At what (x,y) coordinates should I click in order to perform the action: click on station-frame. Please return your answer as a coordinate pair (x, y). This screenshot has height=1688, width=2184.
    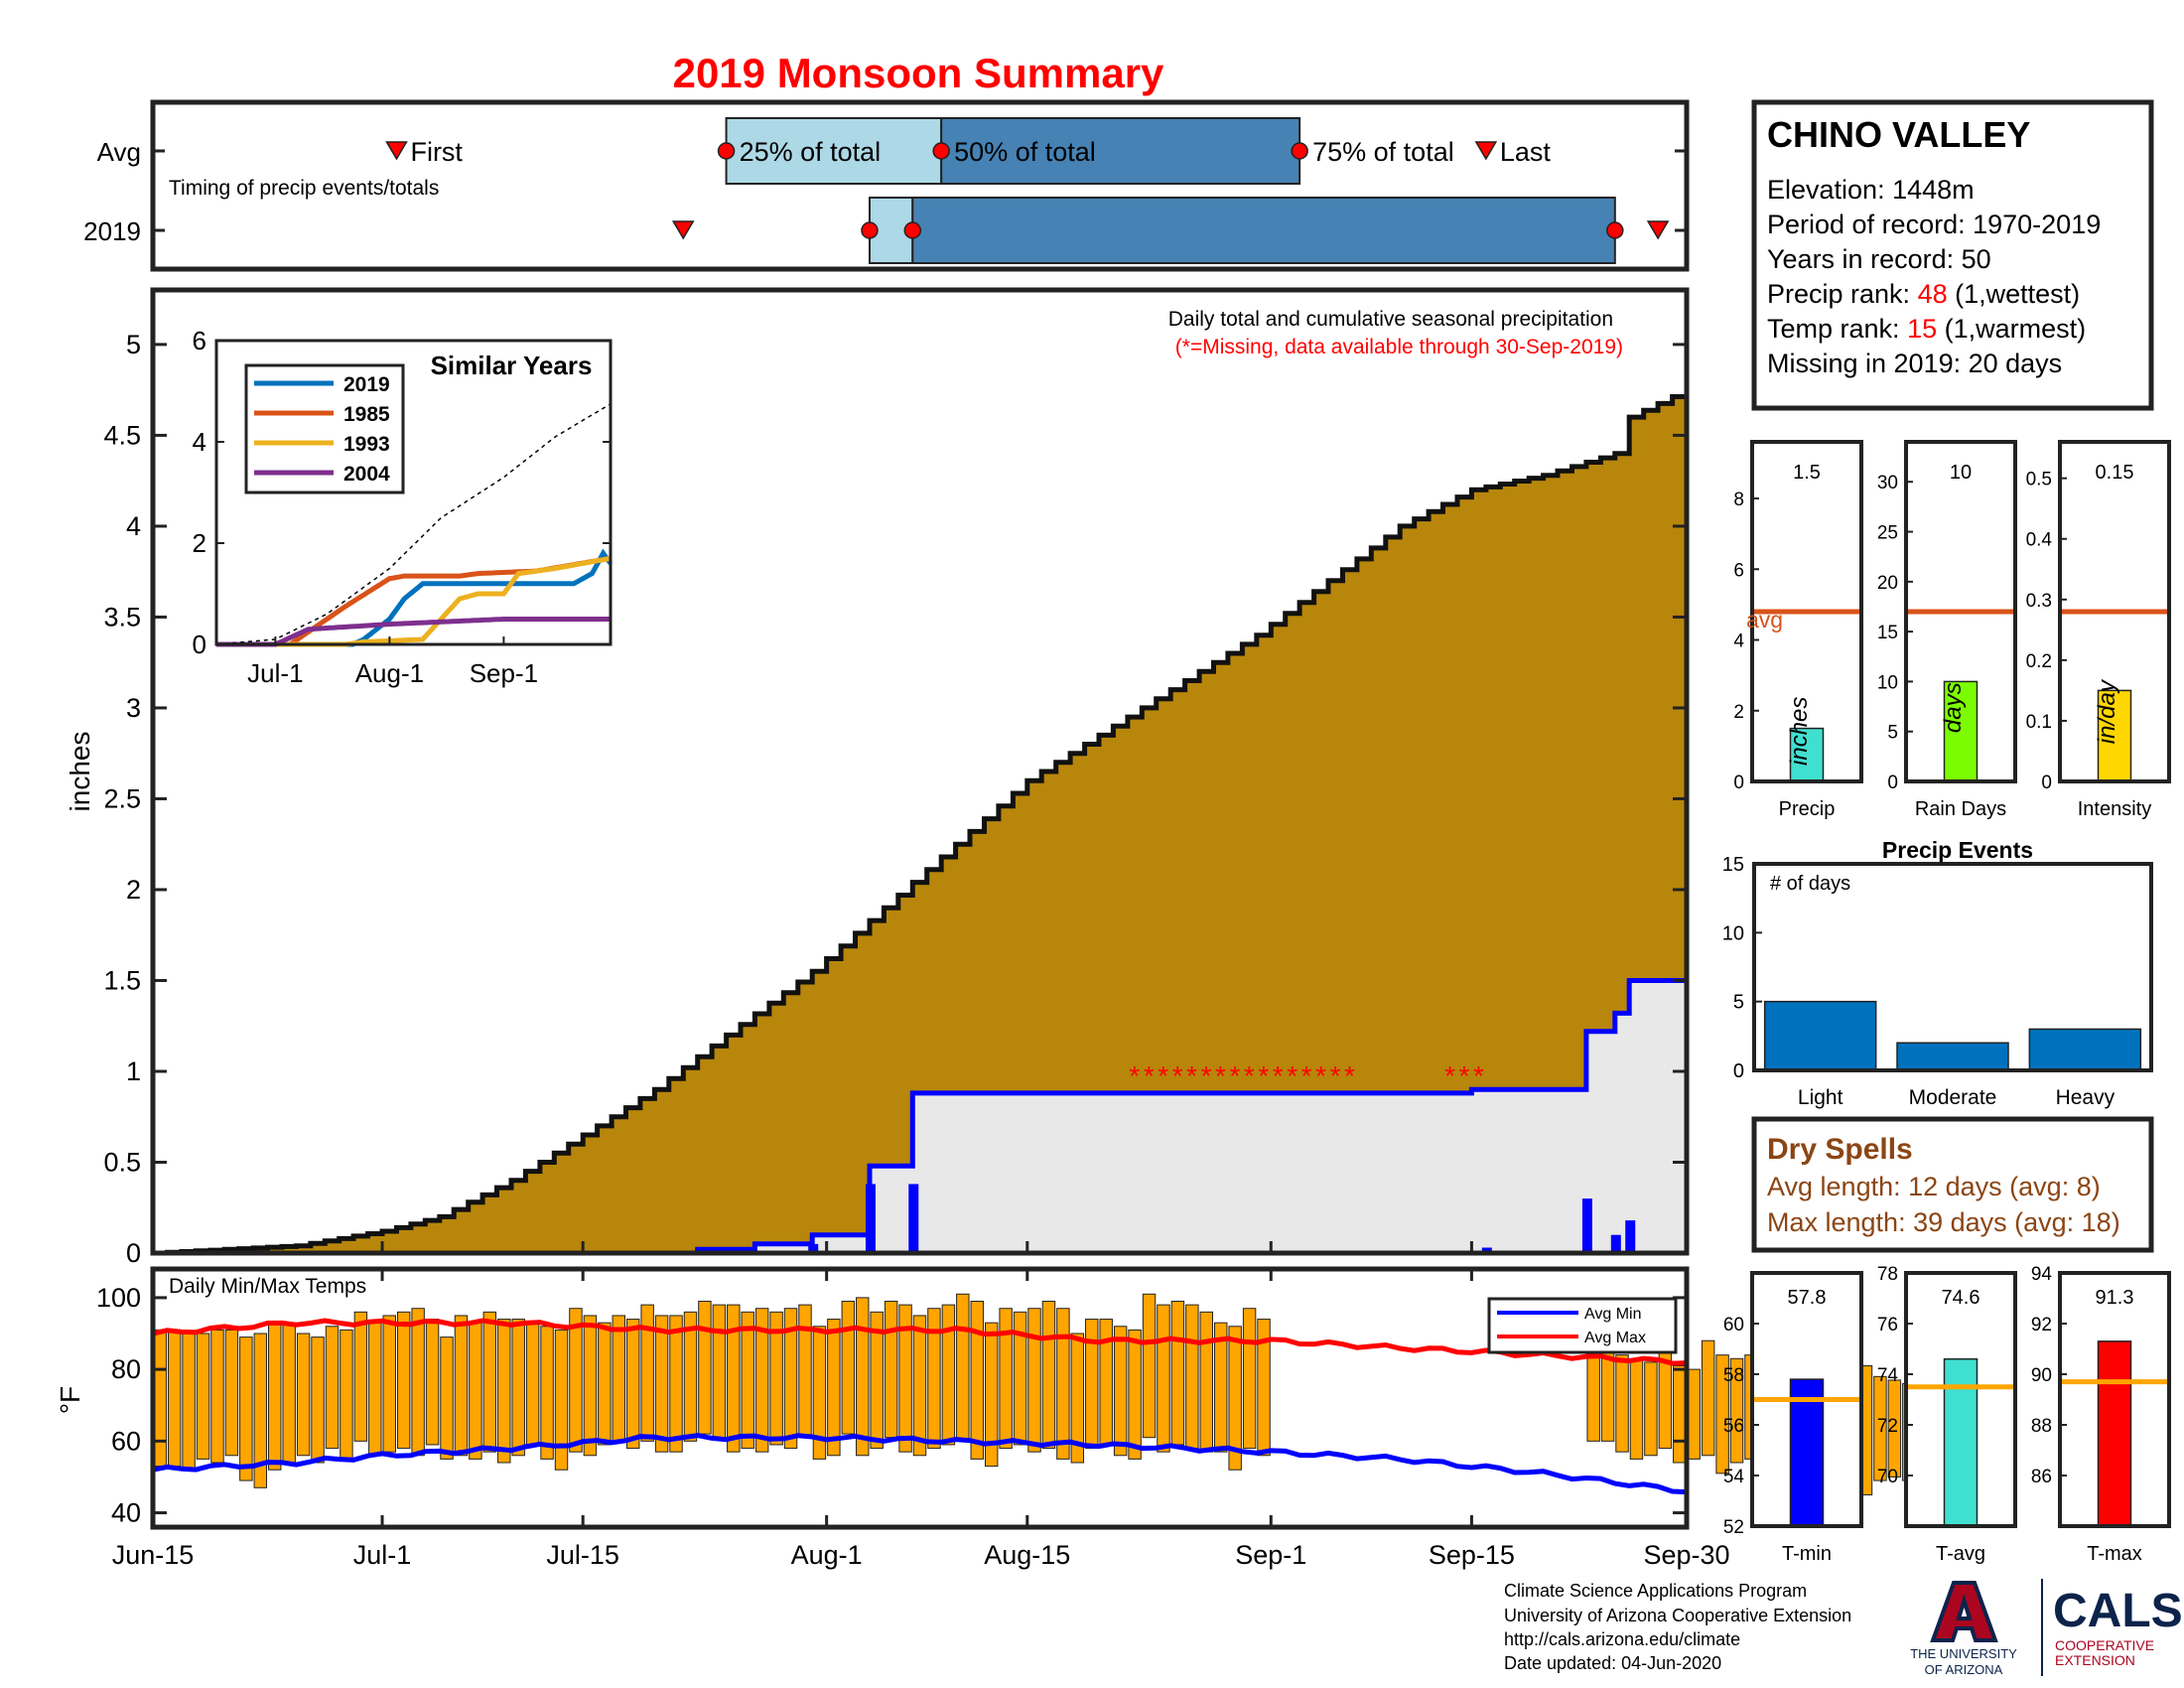
    Looking at the image, I should click on (1952, 255).